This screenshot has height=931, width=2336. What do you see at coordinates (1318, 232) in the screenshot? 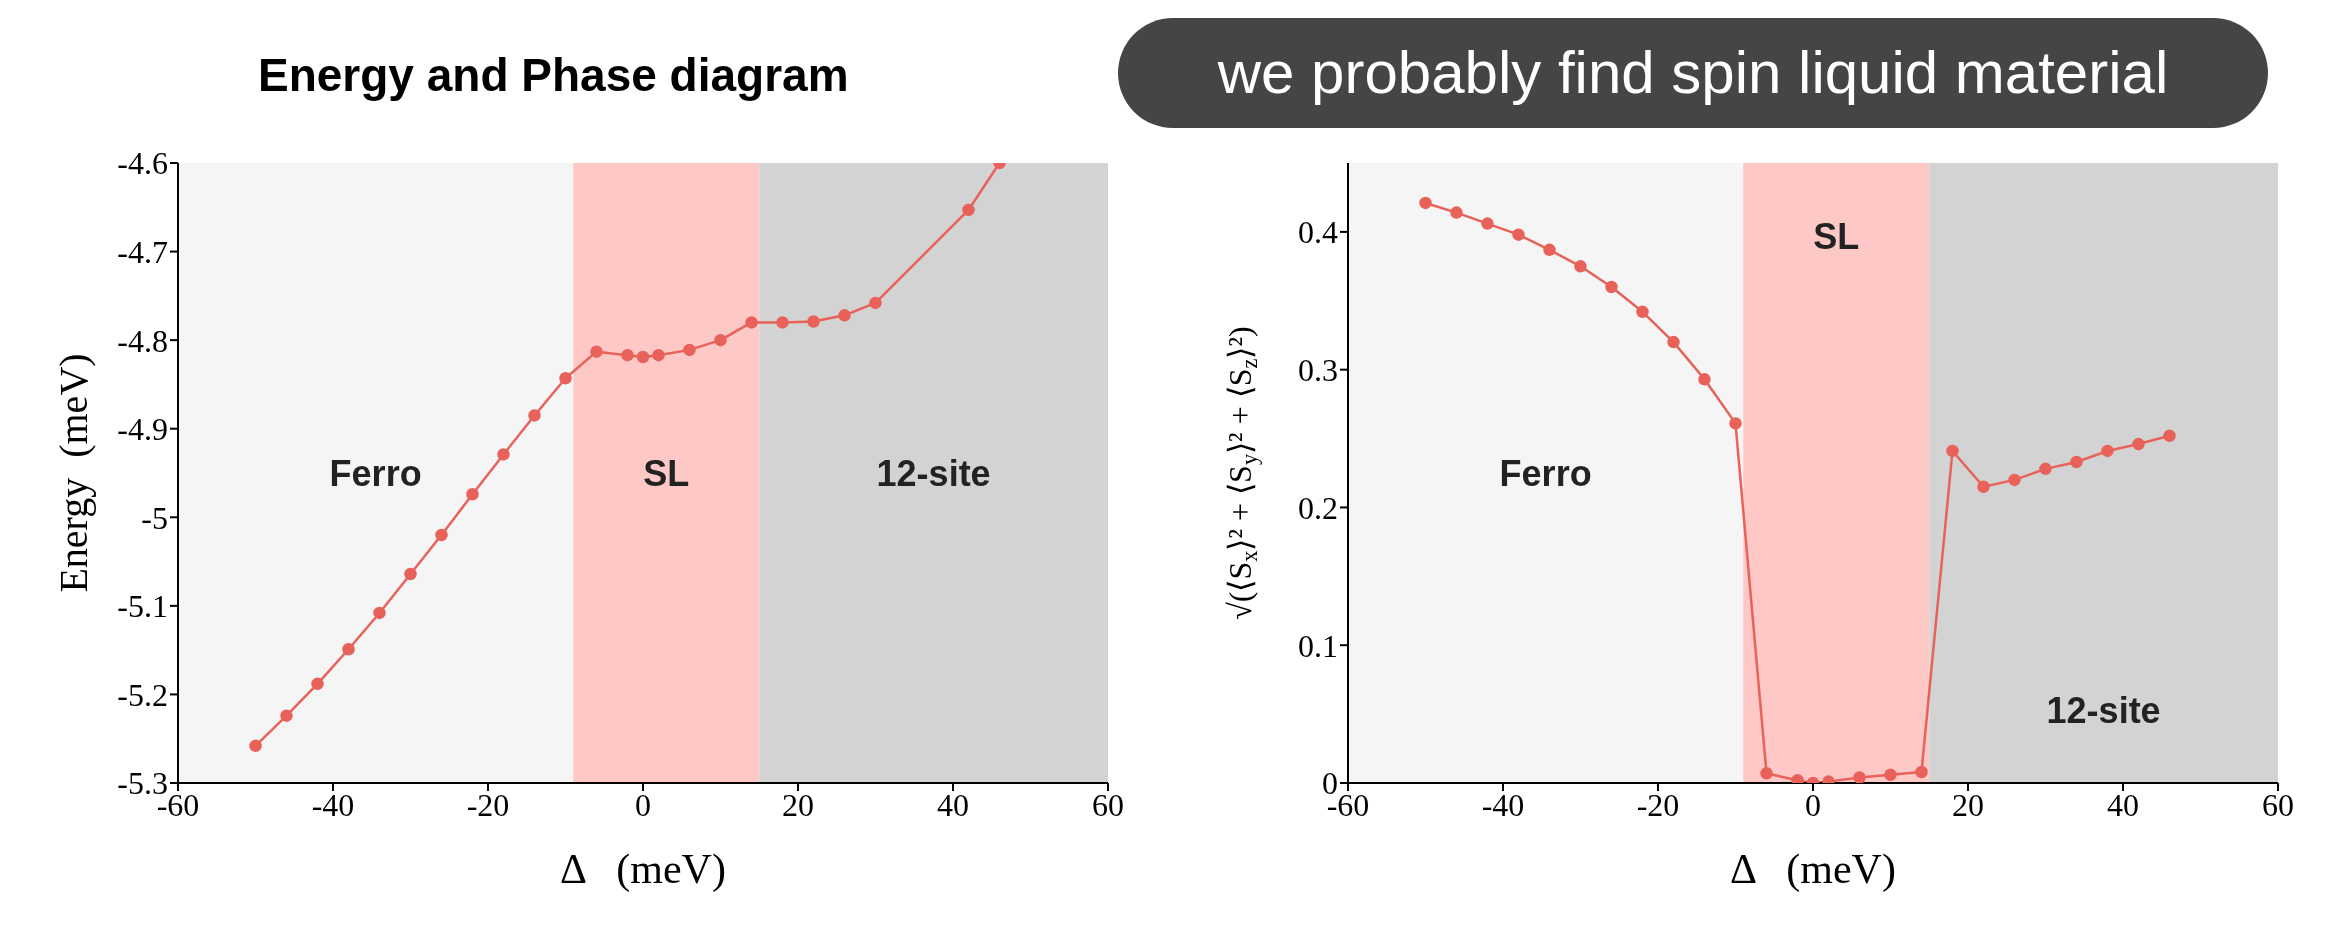
I see `y-tick-label: 0.4` at bounding box center [1318, 232].